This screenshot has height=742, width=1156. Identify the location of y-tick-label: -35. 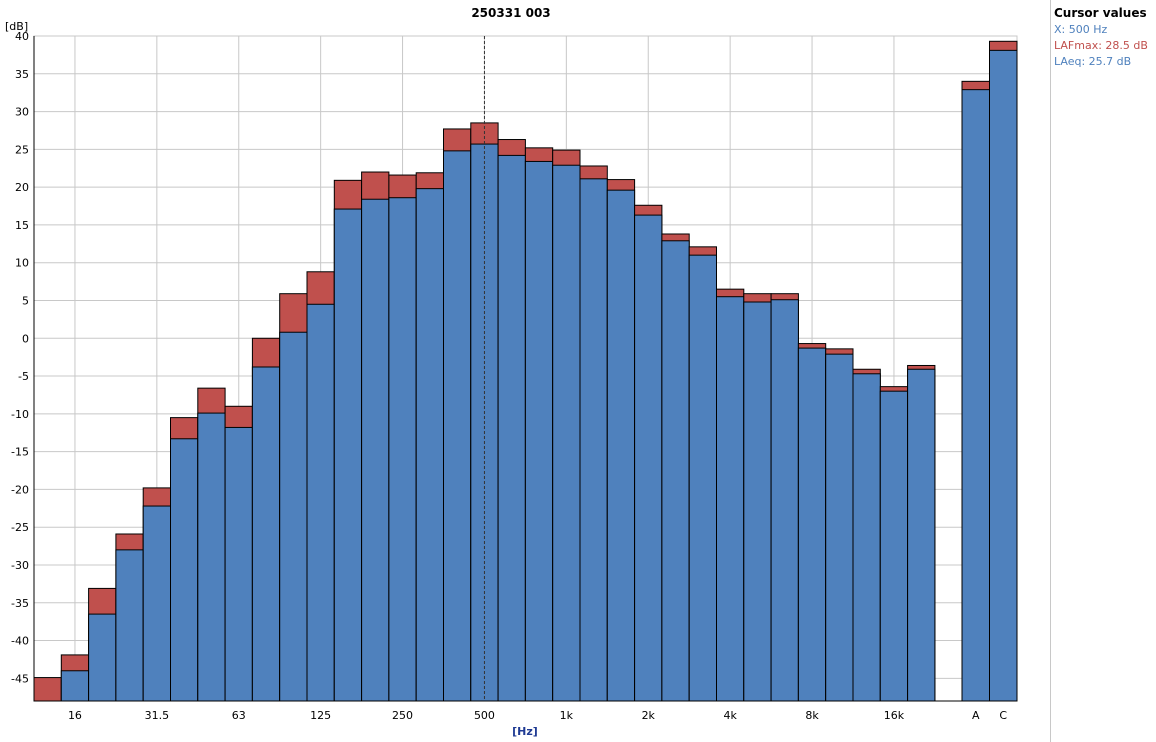
(20, 603).